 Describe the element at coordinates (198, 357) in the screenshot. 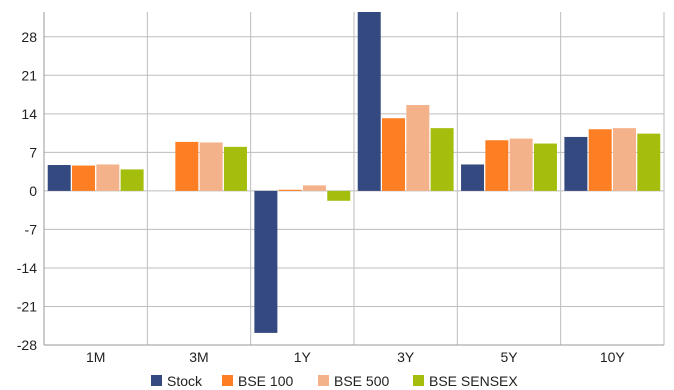

I see `x-tick-label: 3M` at that location.